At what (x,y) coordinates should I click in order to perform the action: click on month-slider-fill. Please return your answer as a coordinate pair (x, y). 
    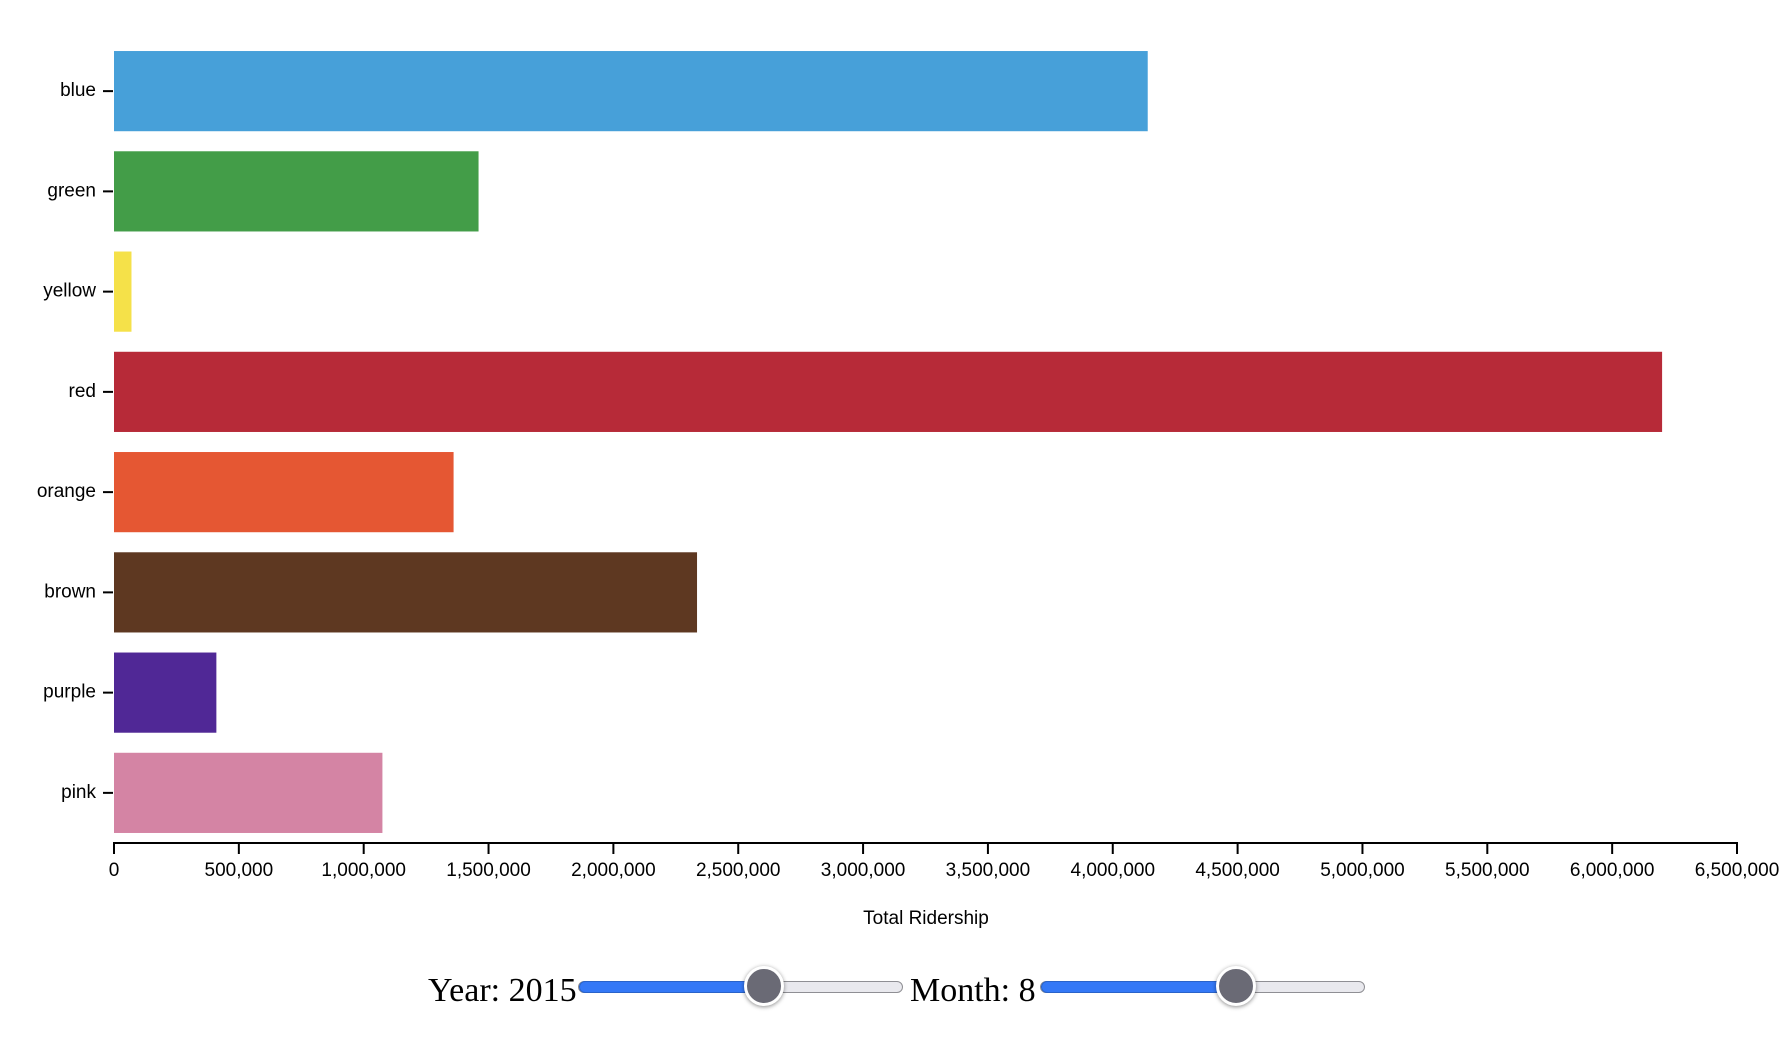
    Looking at the image, I should click on (1138, 987).